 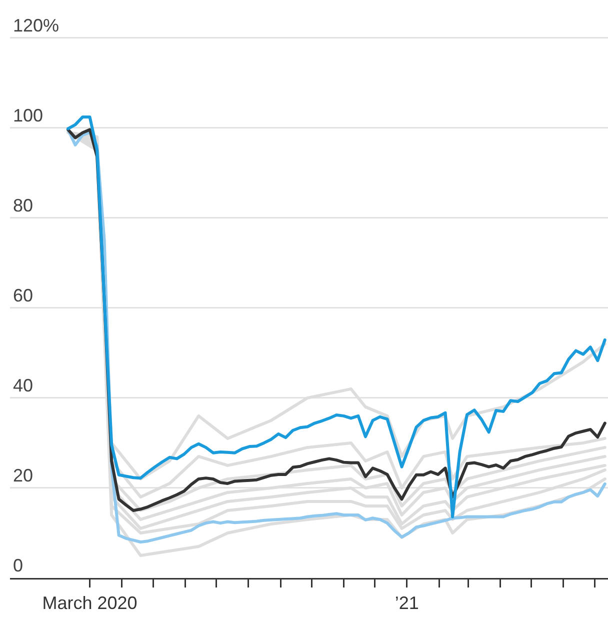 I want to click on x-tick-label: ’21, so click(x=406, y=603).